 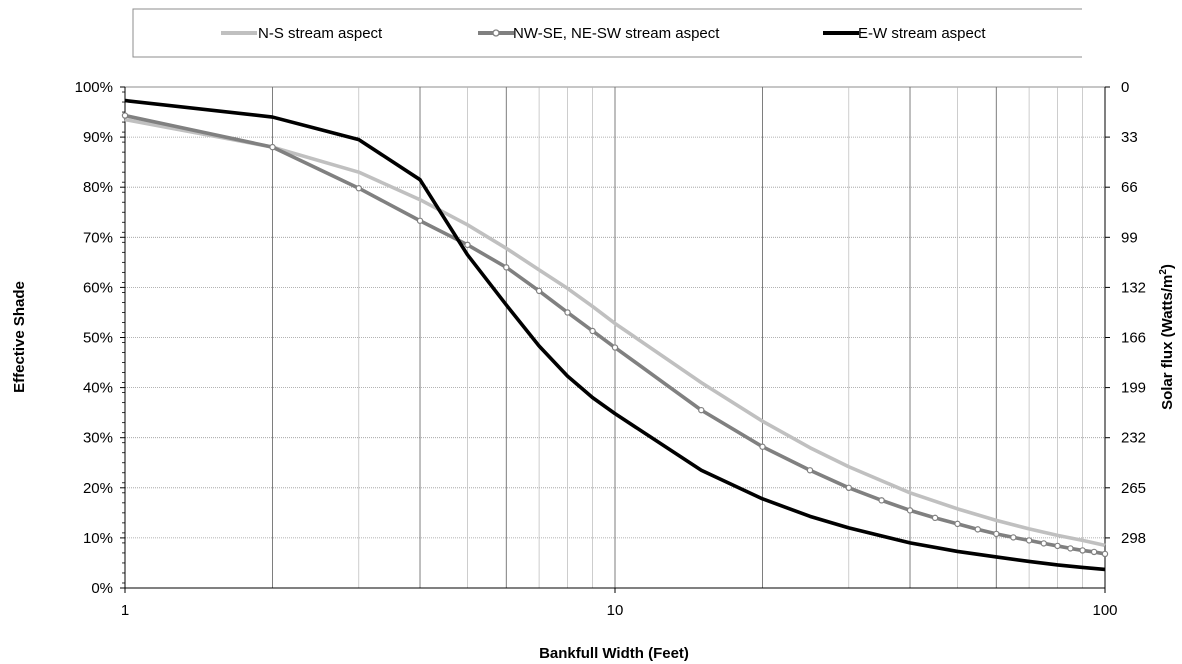 I want to click on y2-tick-label: 99, so click(x=1129, y=237).